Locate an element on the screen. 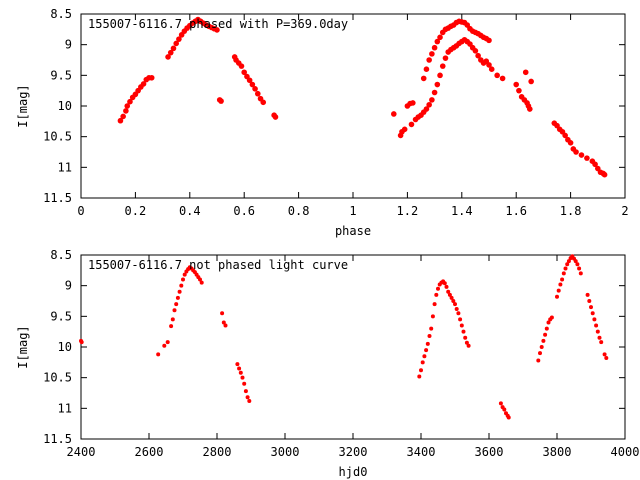 The height and width of the screenshot is (480, 640). unphased-y-tick-label: 8.5 is located at coordinates (61, 255).